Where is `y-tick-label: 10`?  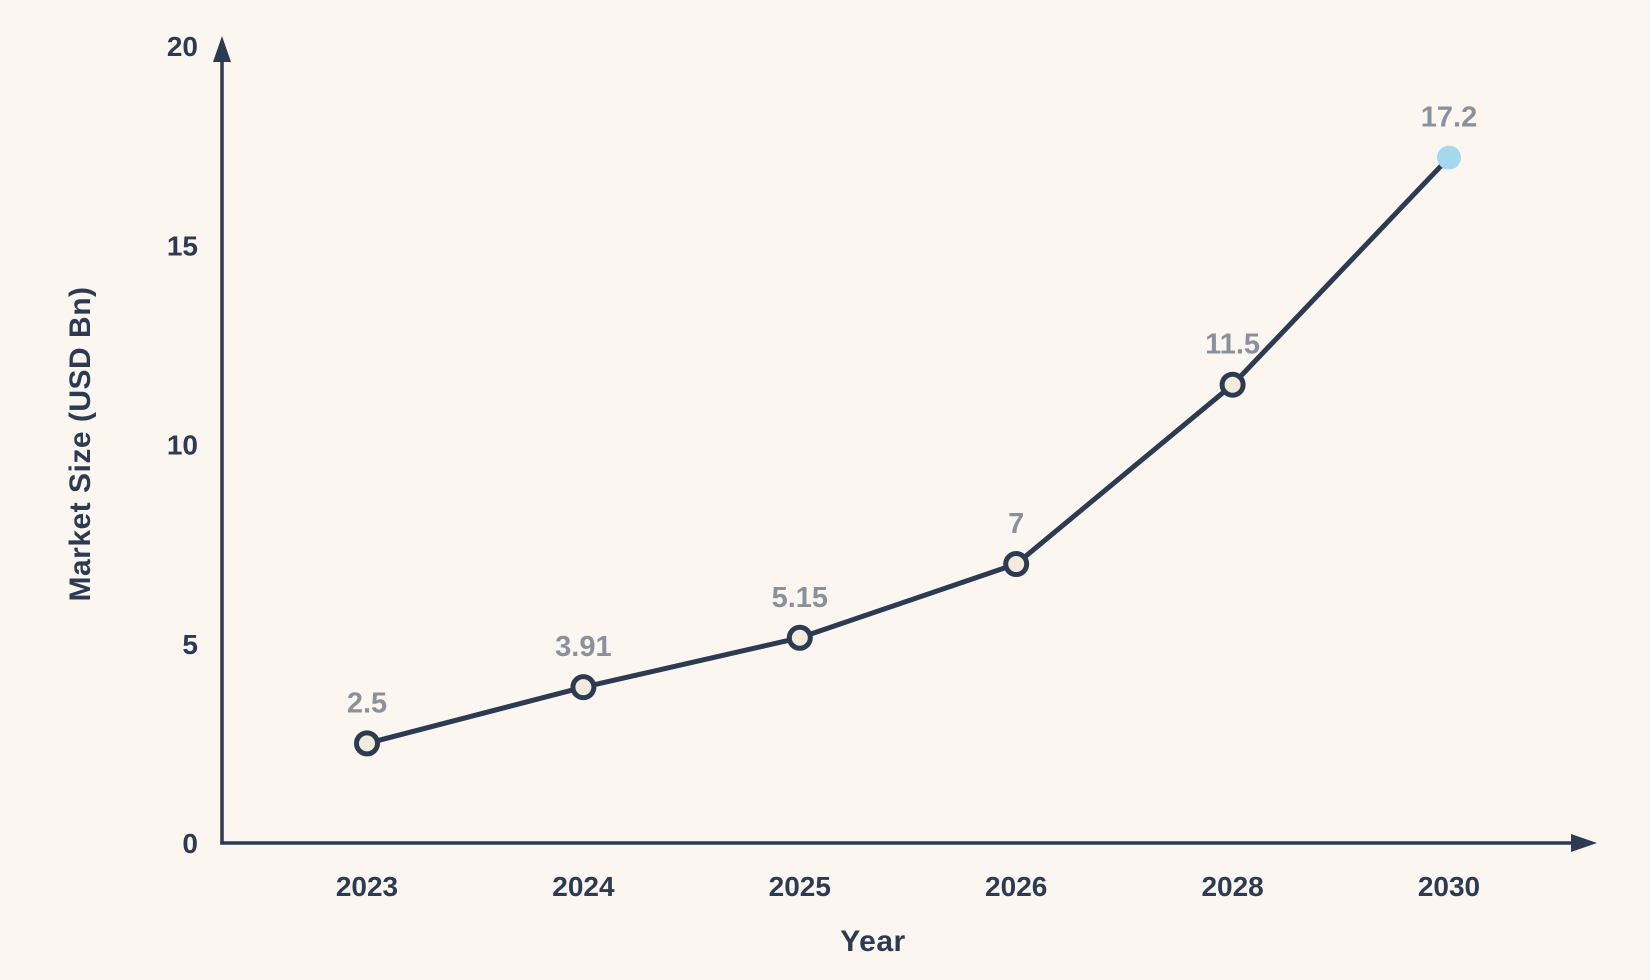
y-tick-label: 10 is located at coordinates (182, 445).